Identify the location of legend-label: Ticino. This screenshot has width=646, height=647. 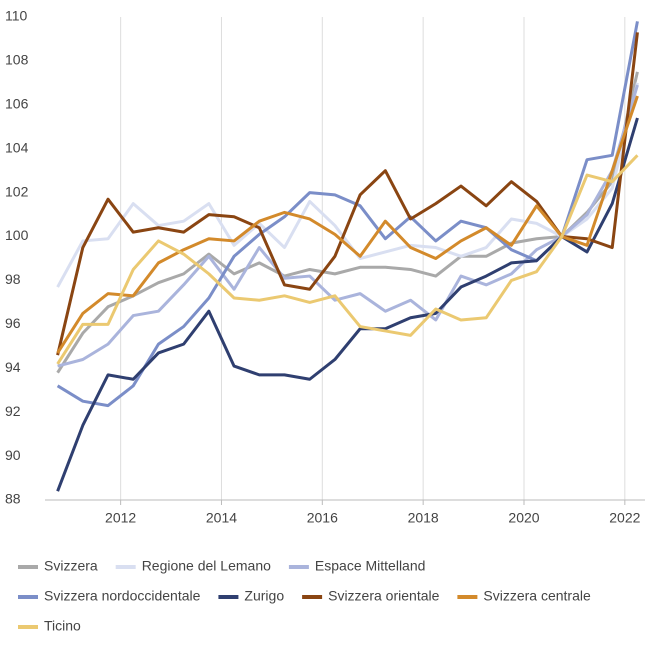
(62, 626).